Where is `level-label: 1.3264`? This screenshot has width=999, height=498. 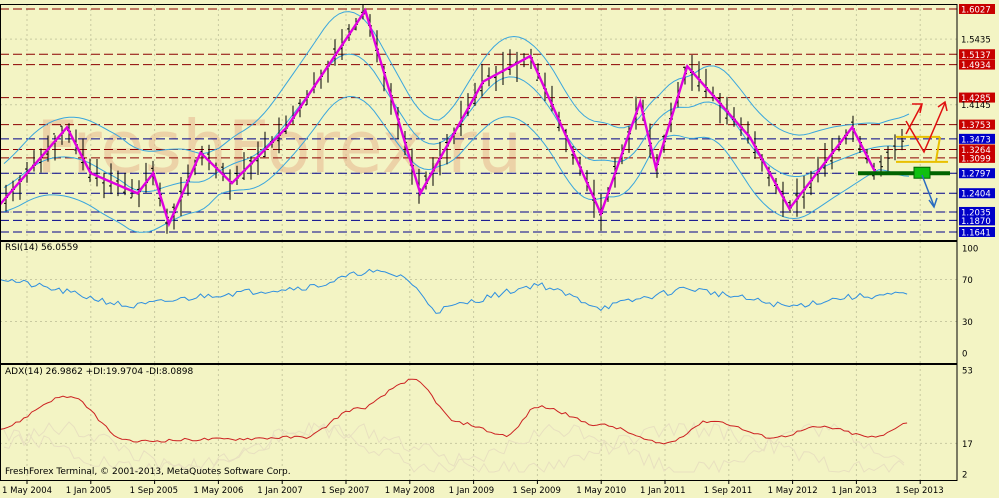
level-label: 1.3264 is located at coordinates (977, 150).